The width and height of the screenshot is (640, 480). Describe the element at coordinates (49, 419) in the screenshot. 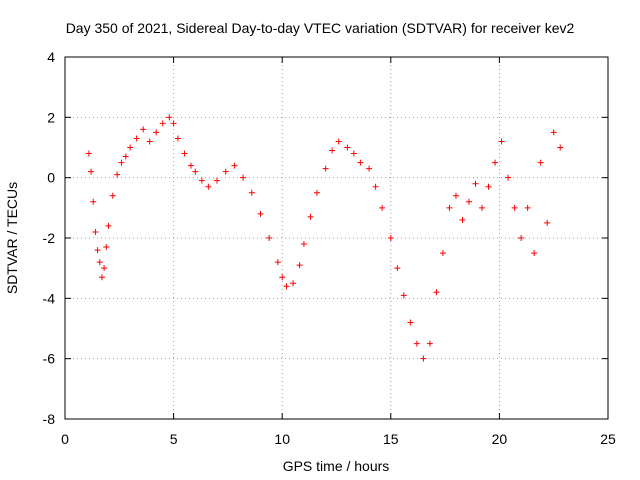

I see `y-tick-label: -8` at that location.